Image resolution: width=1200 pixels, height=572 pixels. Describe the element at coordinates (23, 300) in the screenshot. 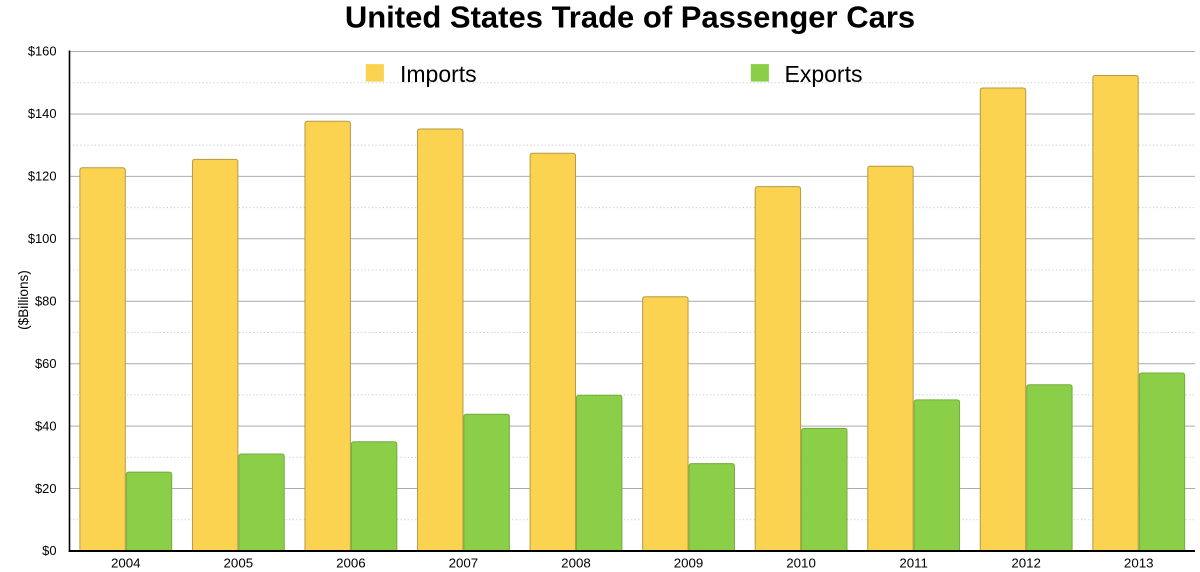

I see `svg-text: ($Billions)` at that location.